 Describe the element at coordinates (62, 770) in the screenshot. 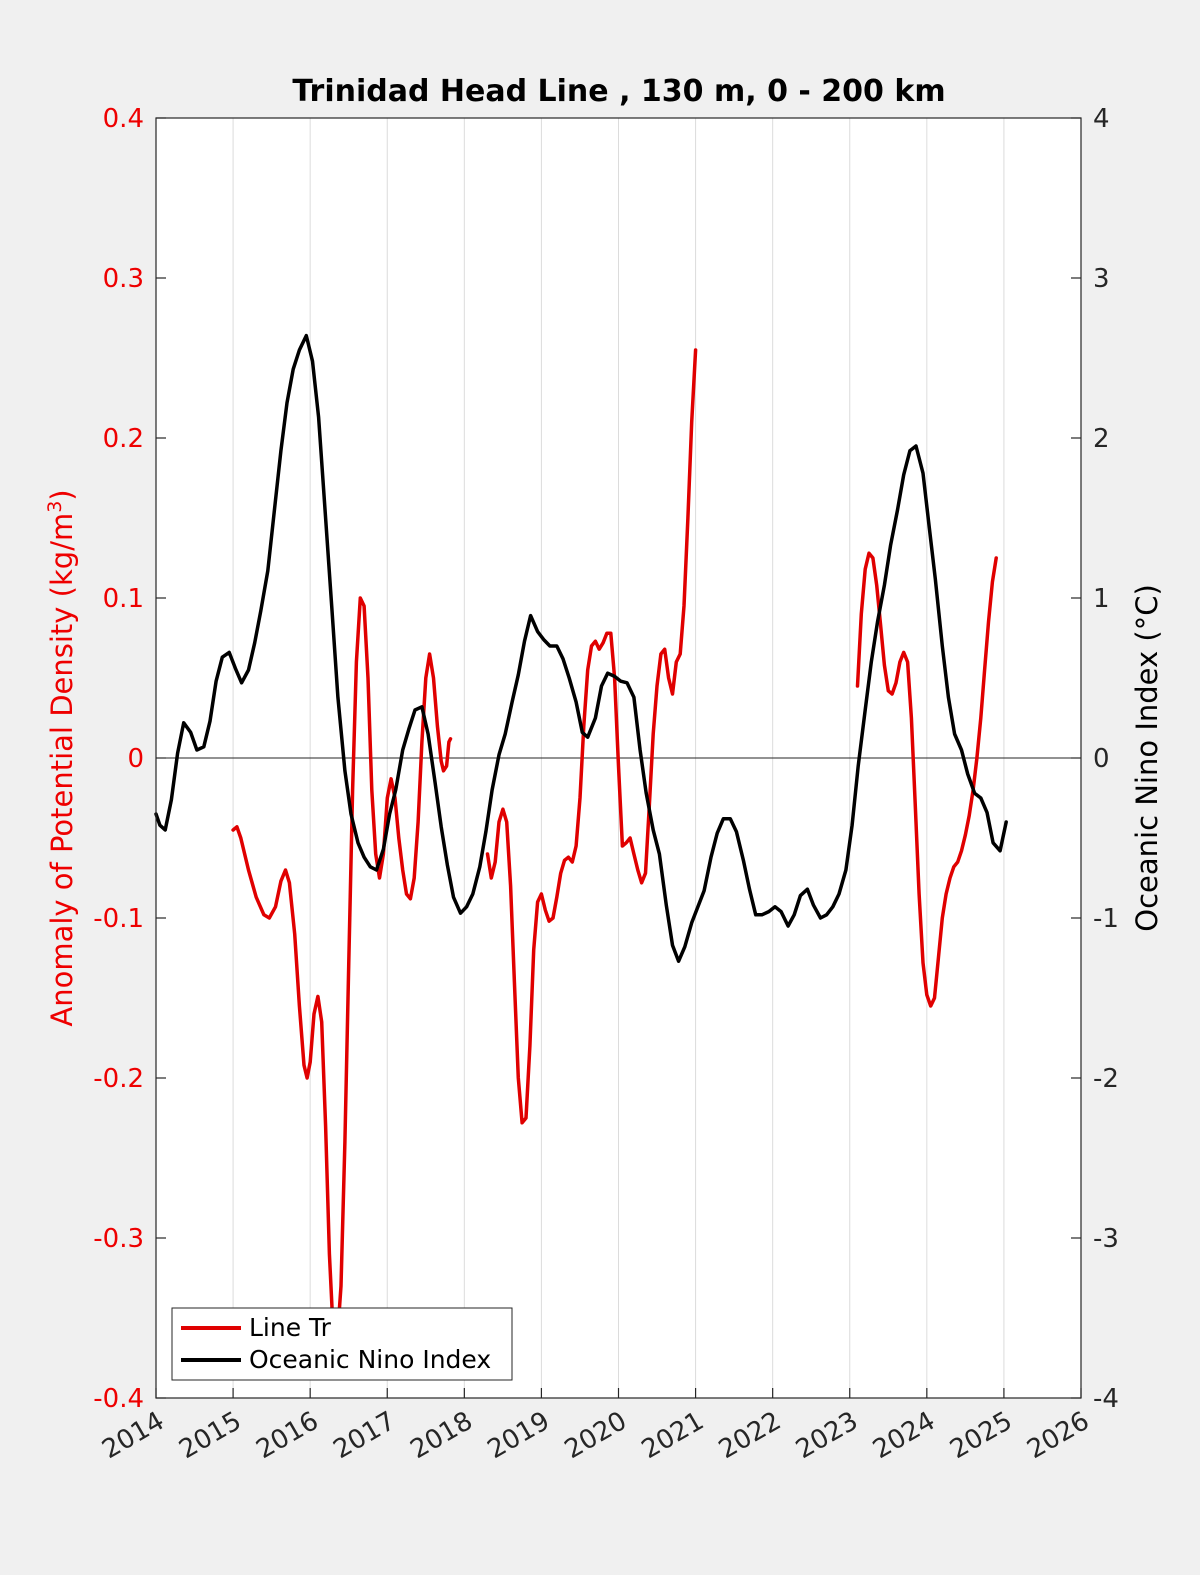

I see `y-axis-left-label-main: Anomaly of Potential Density (kg/m` at that location.